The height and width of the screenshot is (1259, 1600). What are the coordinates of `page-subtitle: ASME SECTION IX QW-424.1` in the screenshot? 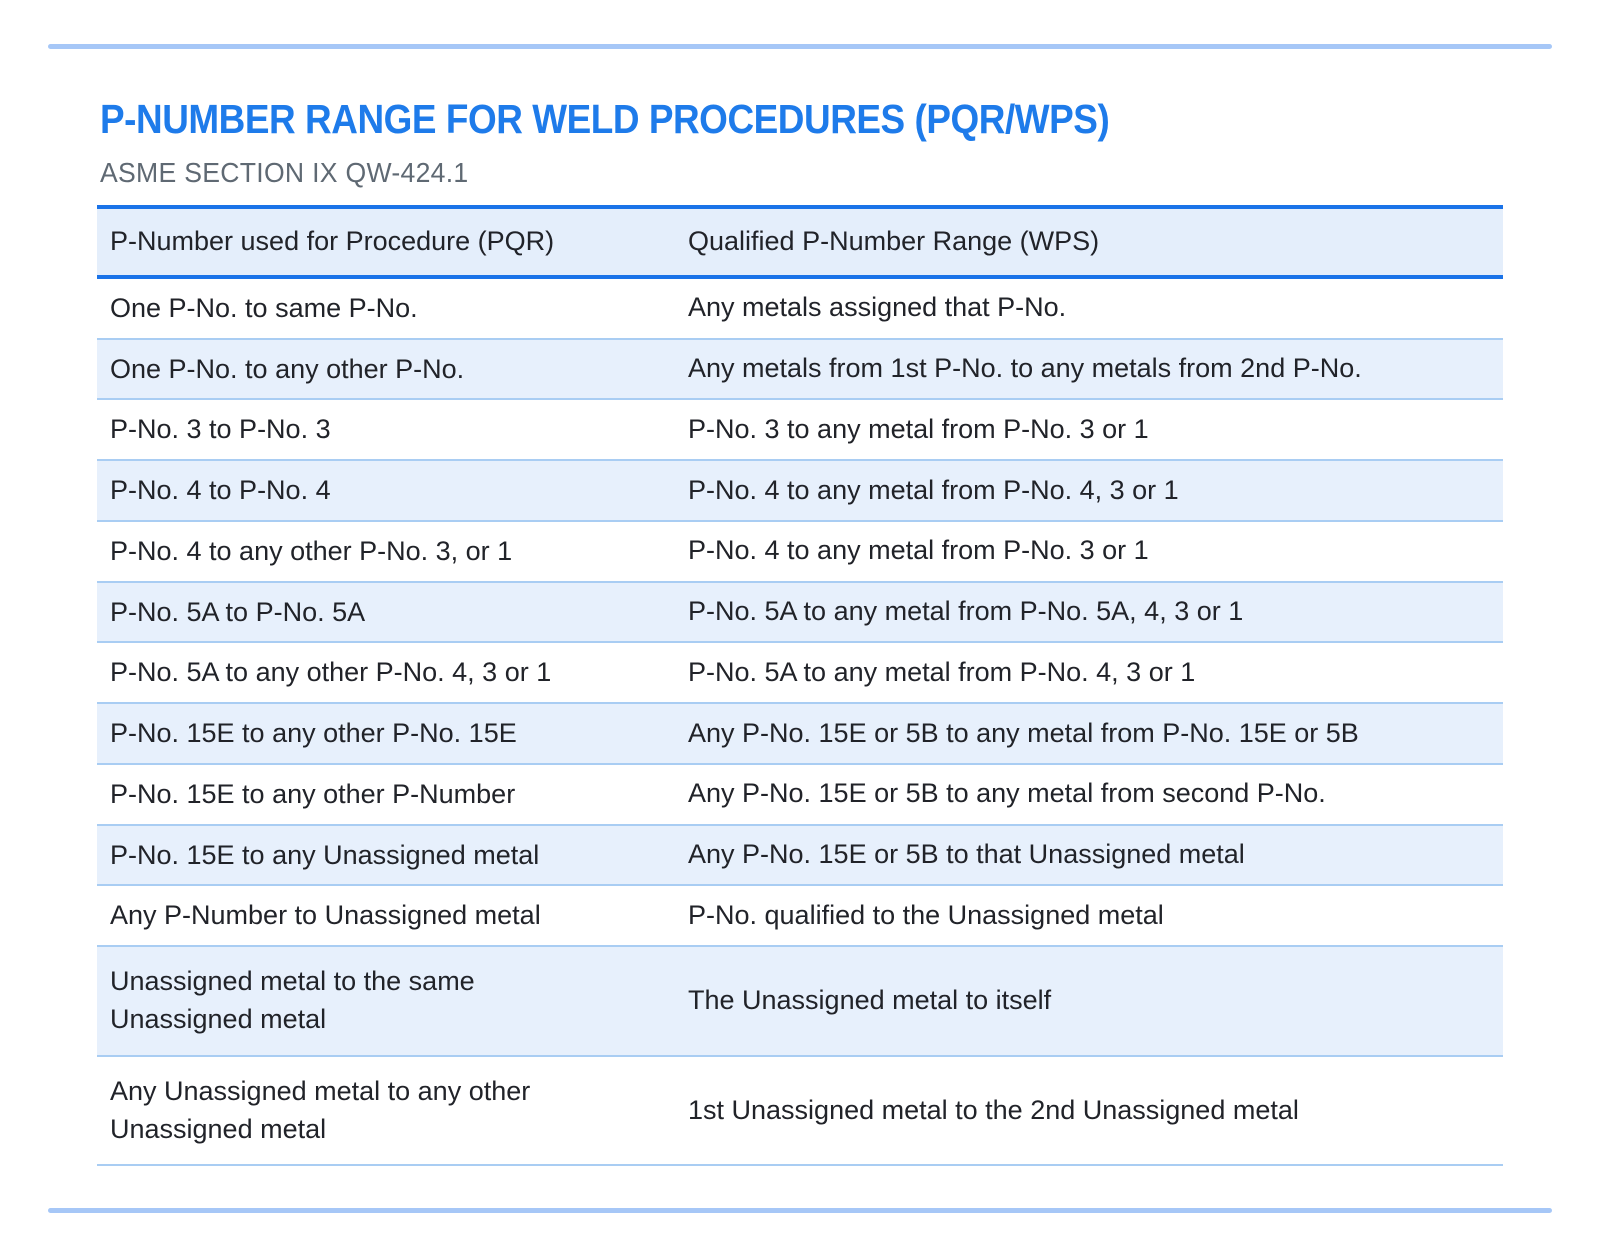 It's located at (284, 172).